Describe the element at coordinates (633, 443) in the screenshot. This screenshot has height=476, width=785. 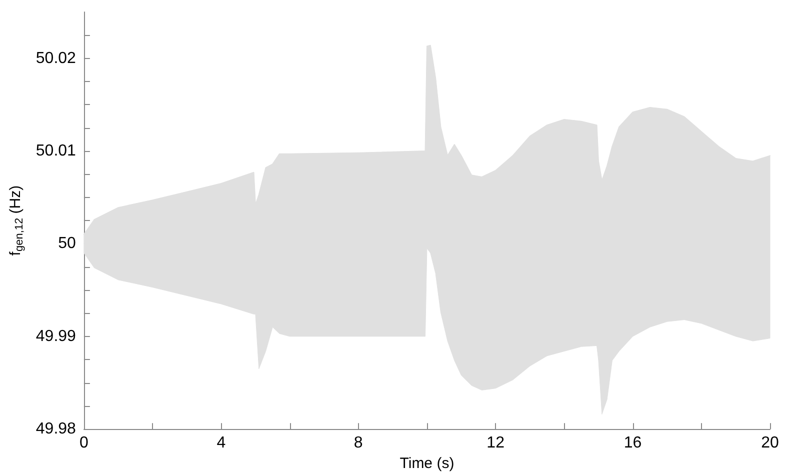
I see `x-tick-label: 16` at that location.